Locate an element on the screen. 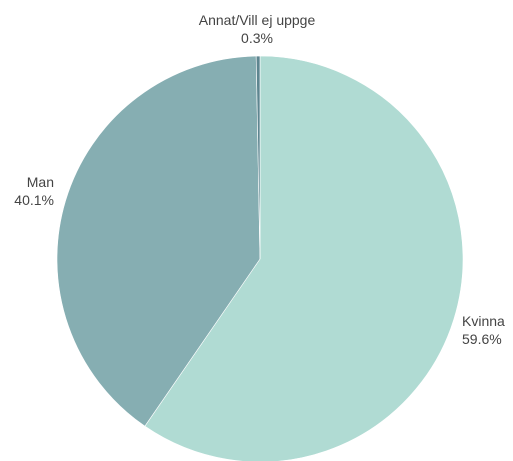 Image resolution: width=513 pixels, height=461 pixels. slice-label-value: 59.6% is located at coordinates (482, 339).